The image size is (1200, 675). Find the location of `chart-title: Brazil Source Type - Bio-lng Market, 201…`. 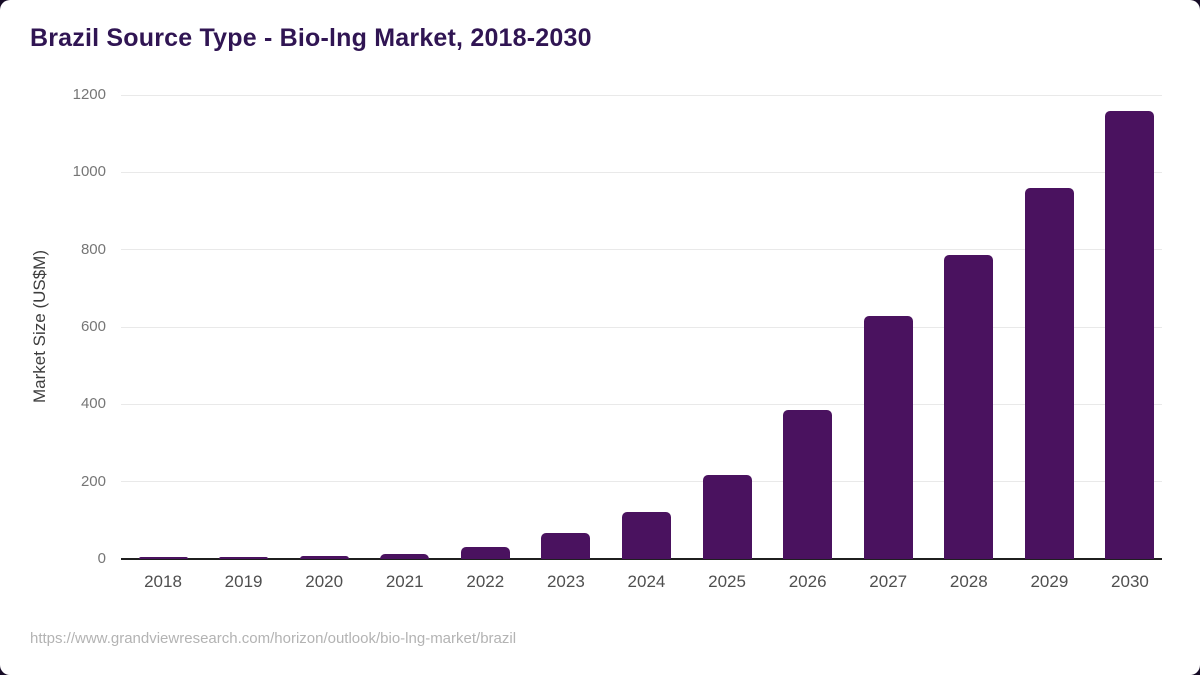

chart-title: Brazil Source Type - Bio-lng Market, 201… is located at coordinates (311, 38).